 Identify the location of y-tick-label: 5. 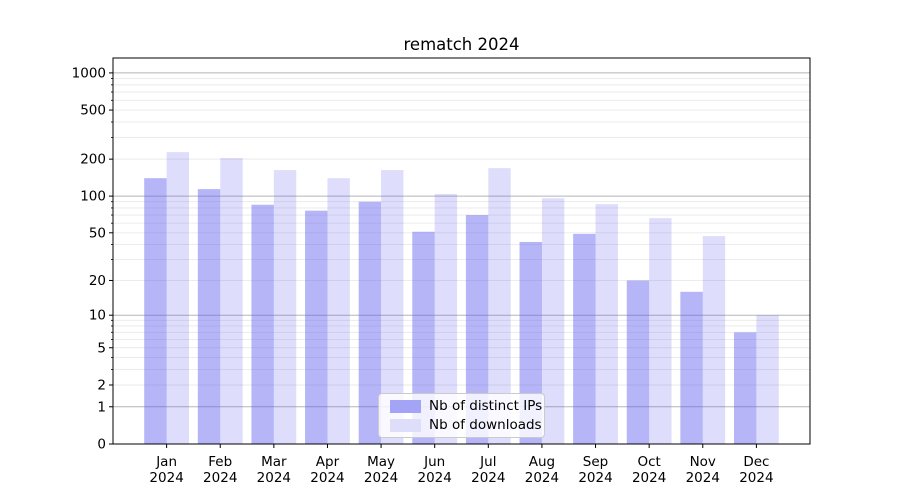
(101, 348).